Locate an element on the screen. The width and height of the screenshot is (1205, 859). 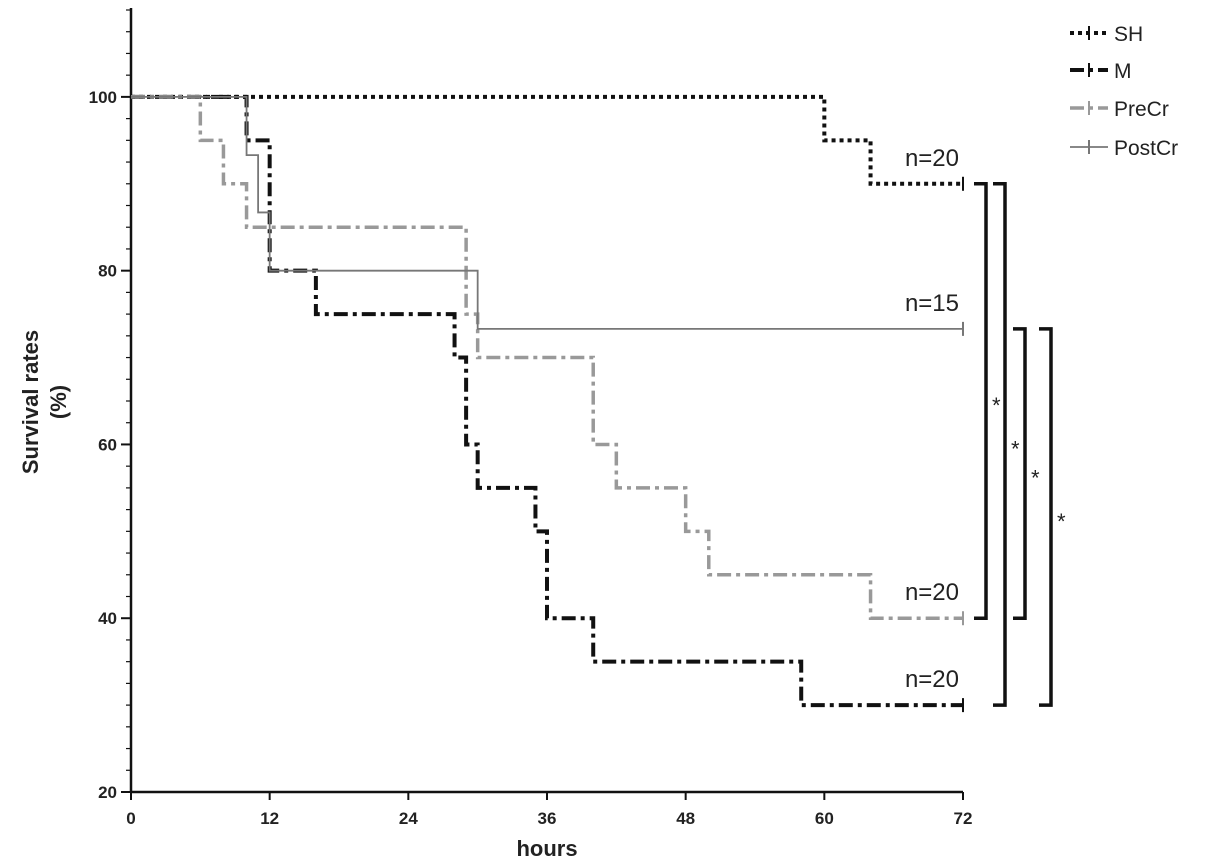
n-label-m: n=20 is located at coordinates (932, 679).